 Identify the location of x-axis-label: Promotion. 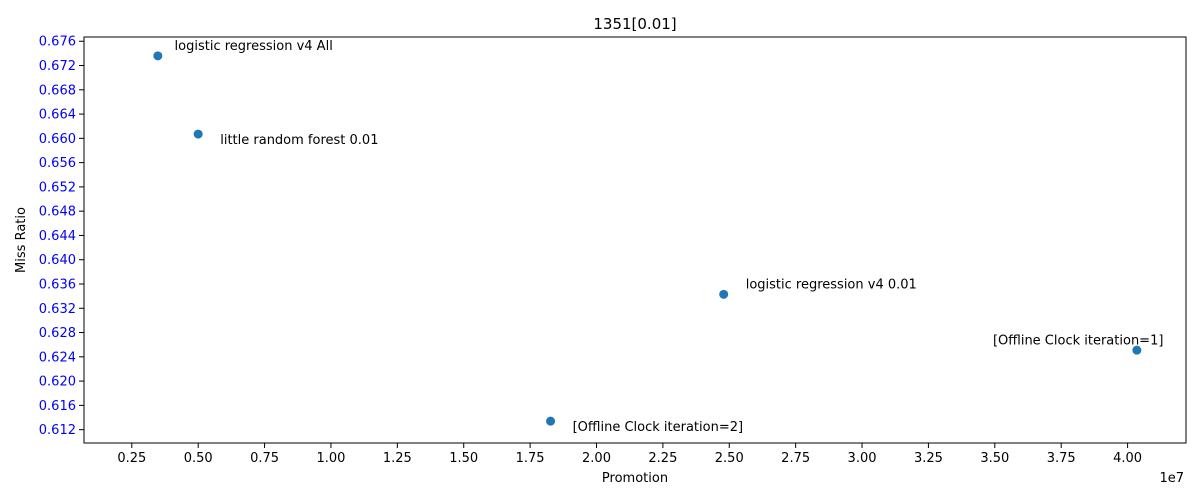
(635, 478).